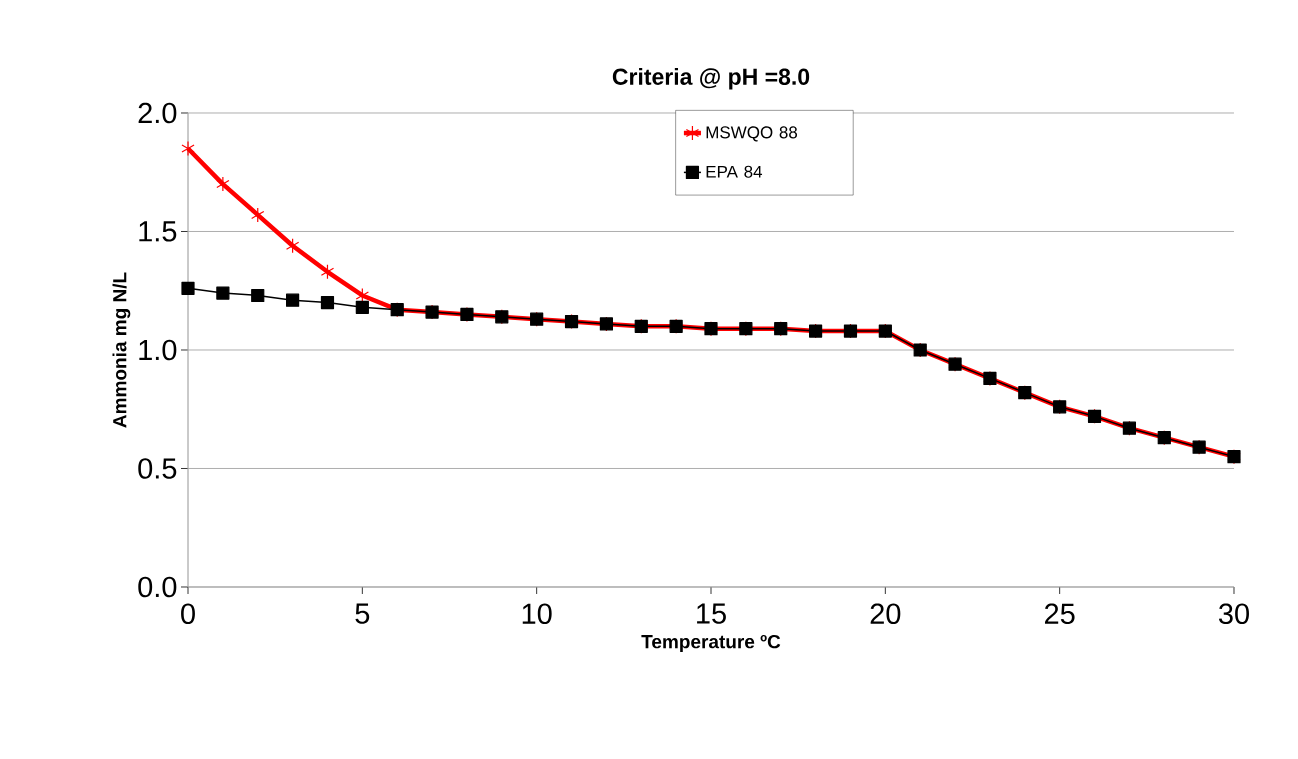  Describe the element at coordinates (1233, 614) in the screenshot. I see `x-tick-label: 30` at that location.